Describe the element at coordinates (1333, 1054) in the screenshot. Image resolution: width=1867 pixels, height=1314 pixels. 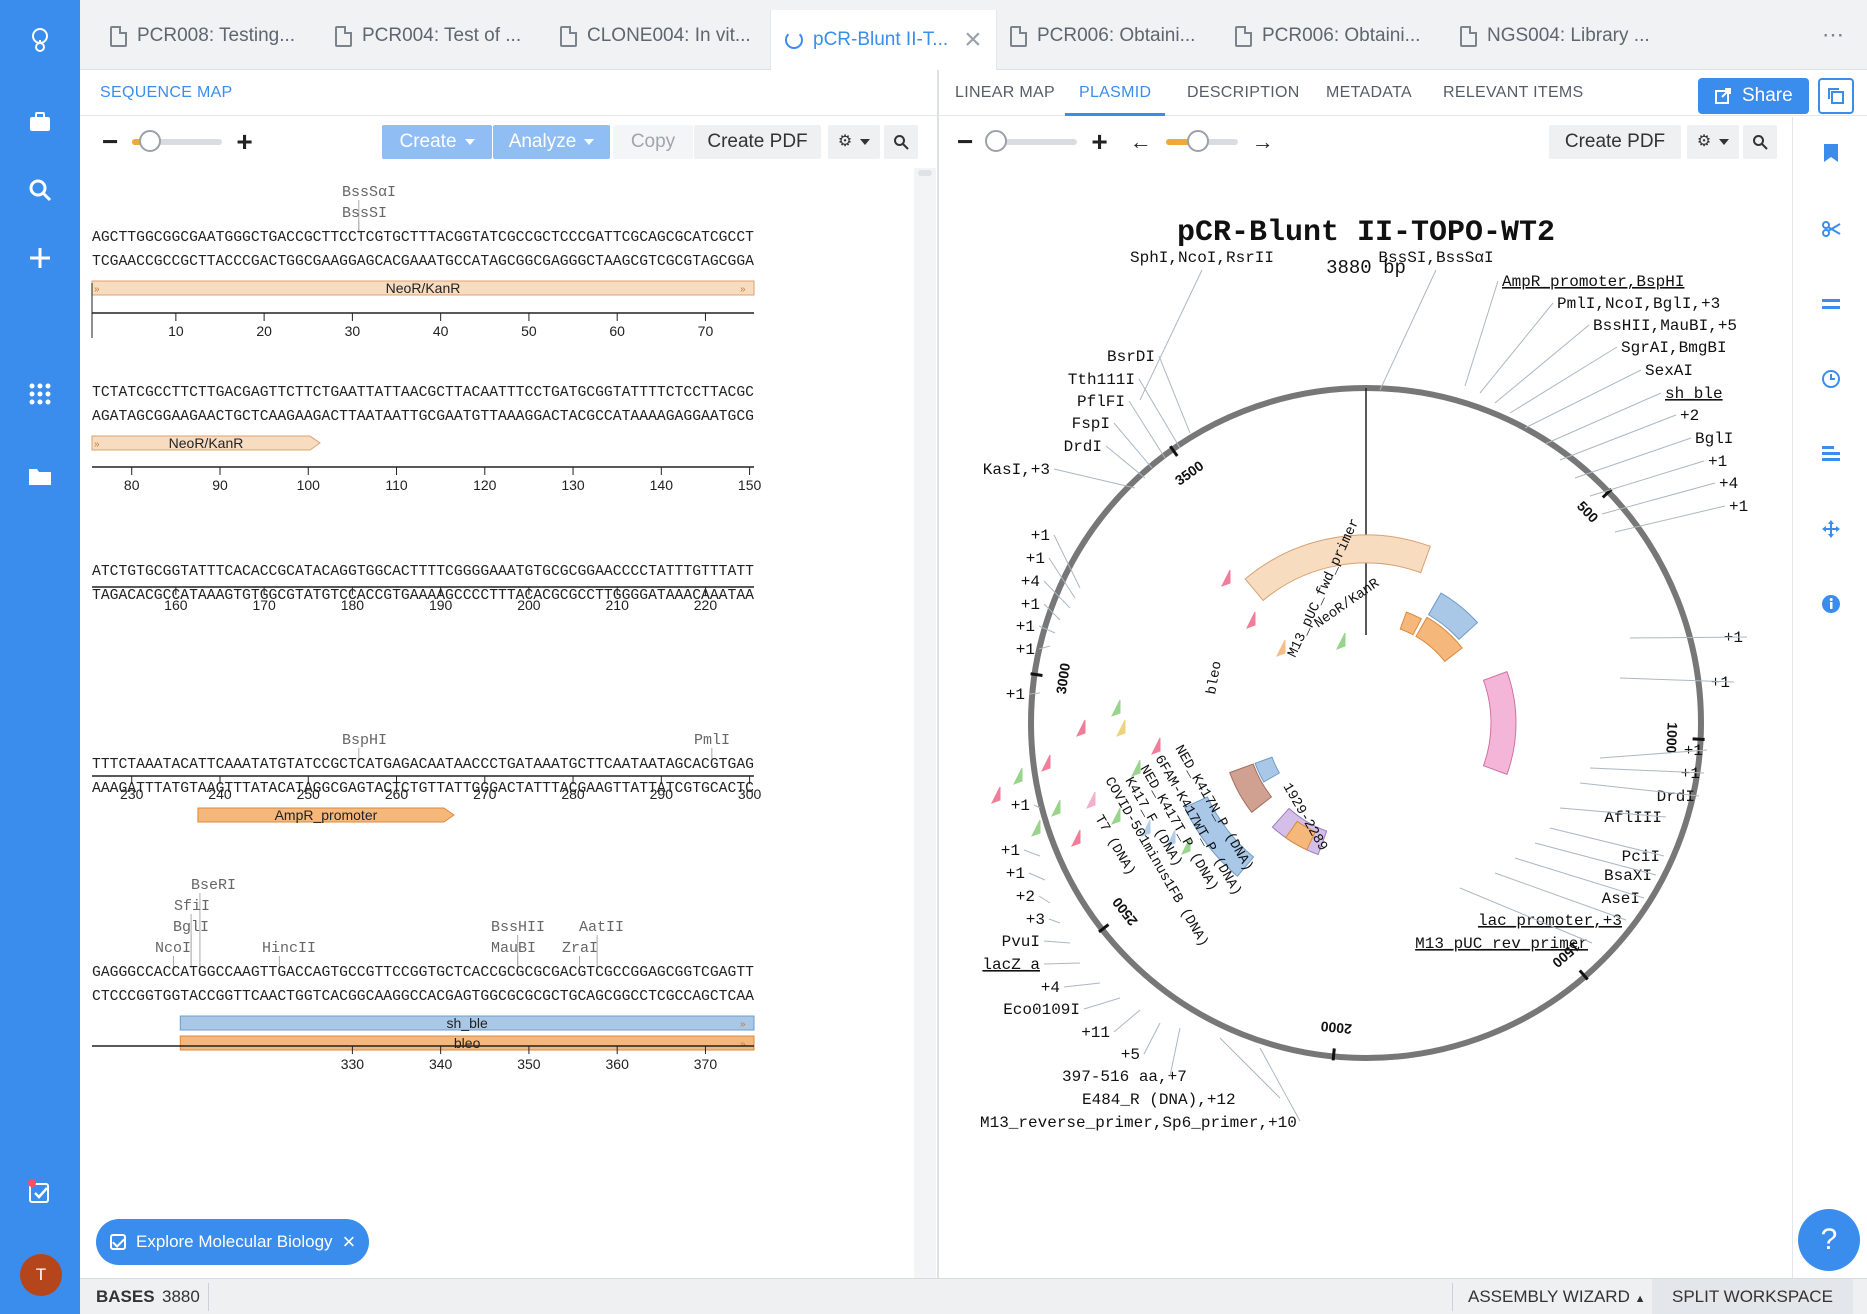
I see `ring-tick` at that location.